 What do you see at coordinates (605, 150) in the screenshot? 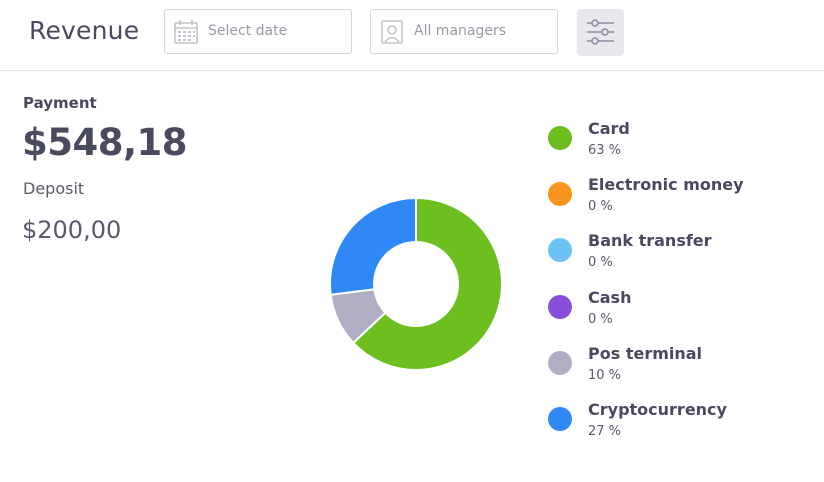
I see `legend-percent: 63 %` at bounding box center [605, 150].